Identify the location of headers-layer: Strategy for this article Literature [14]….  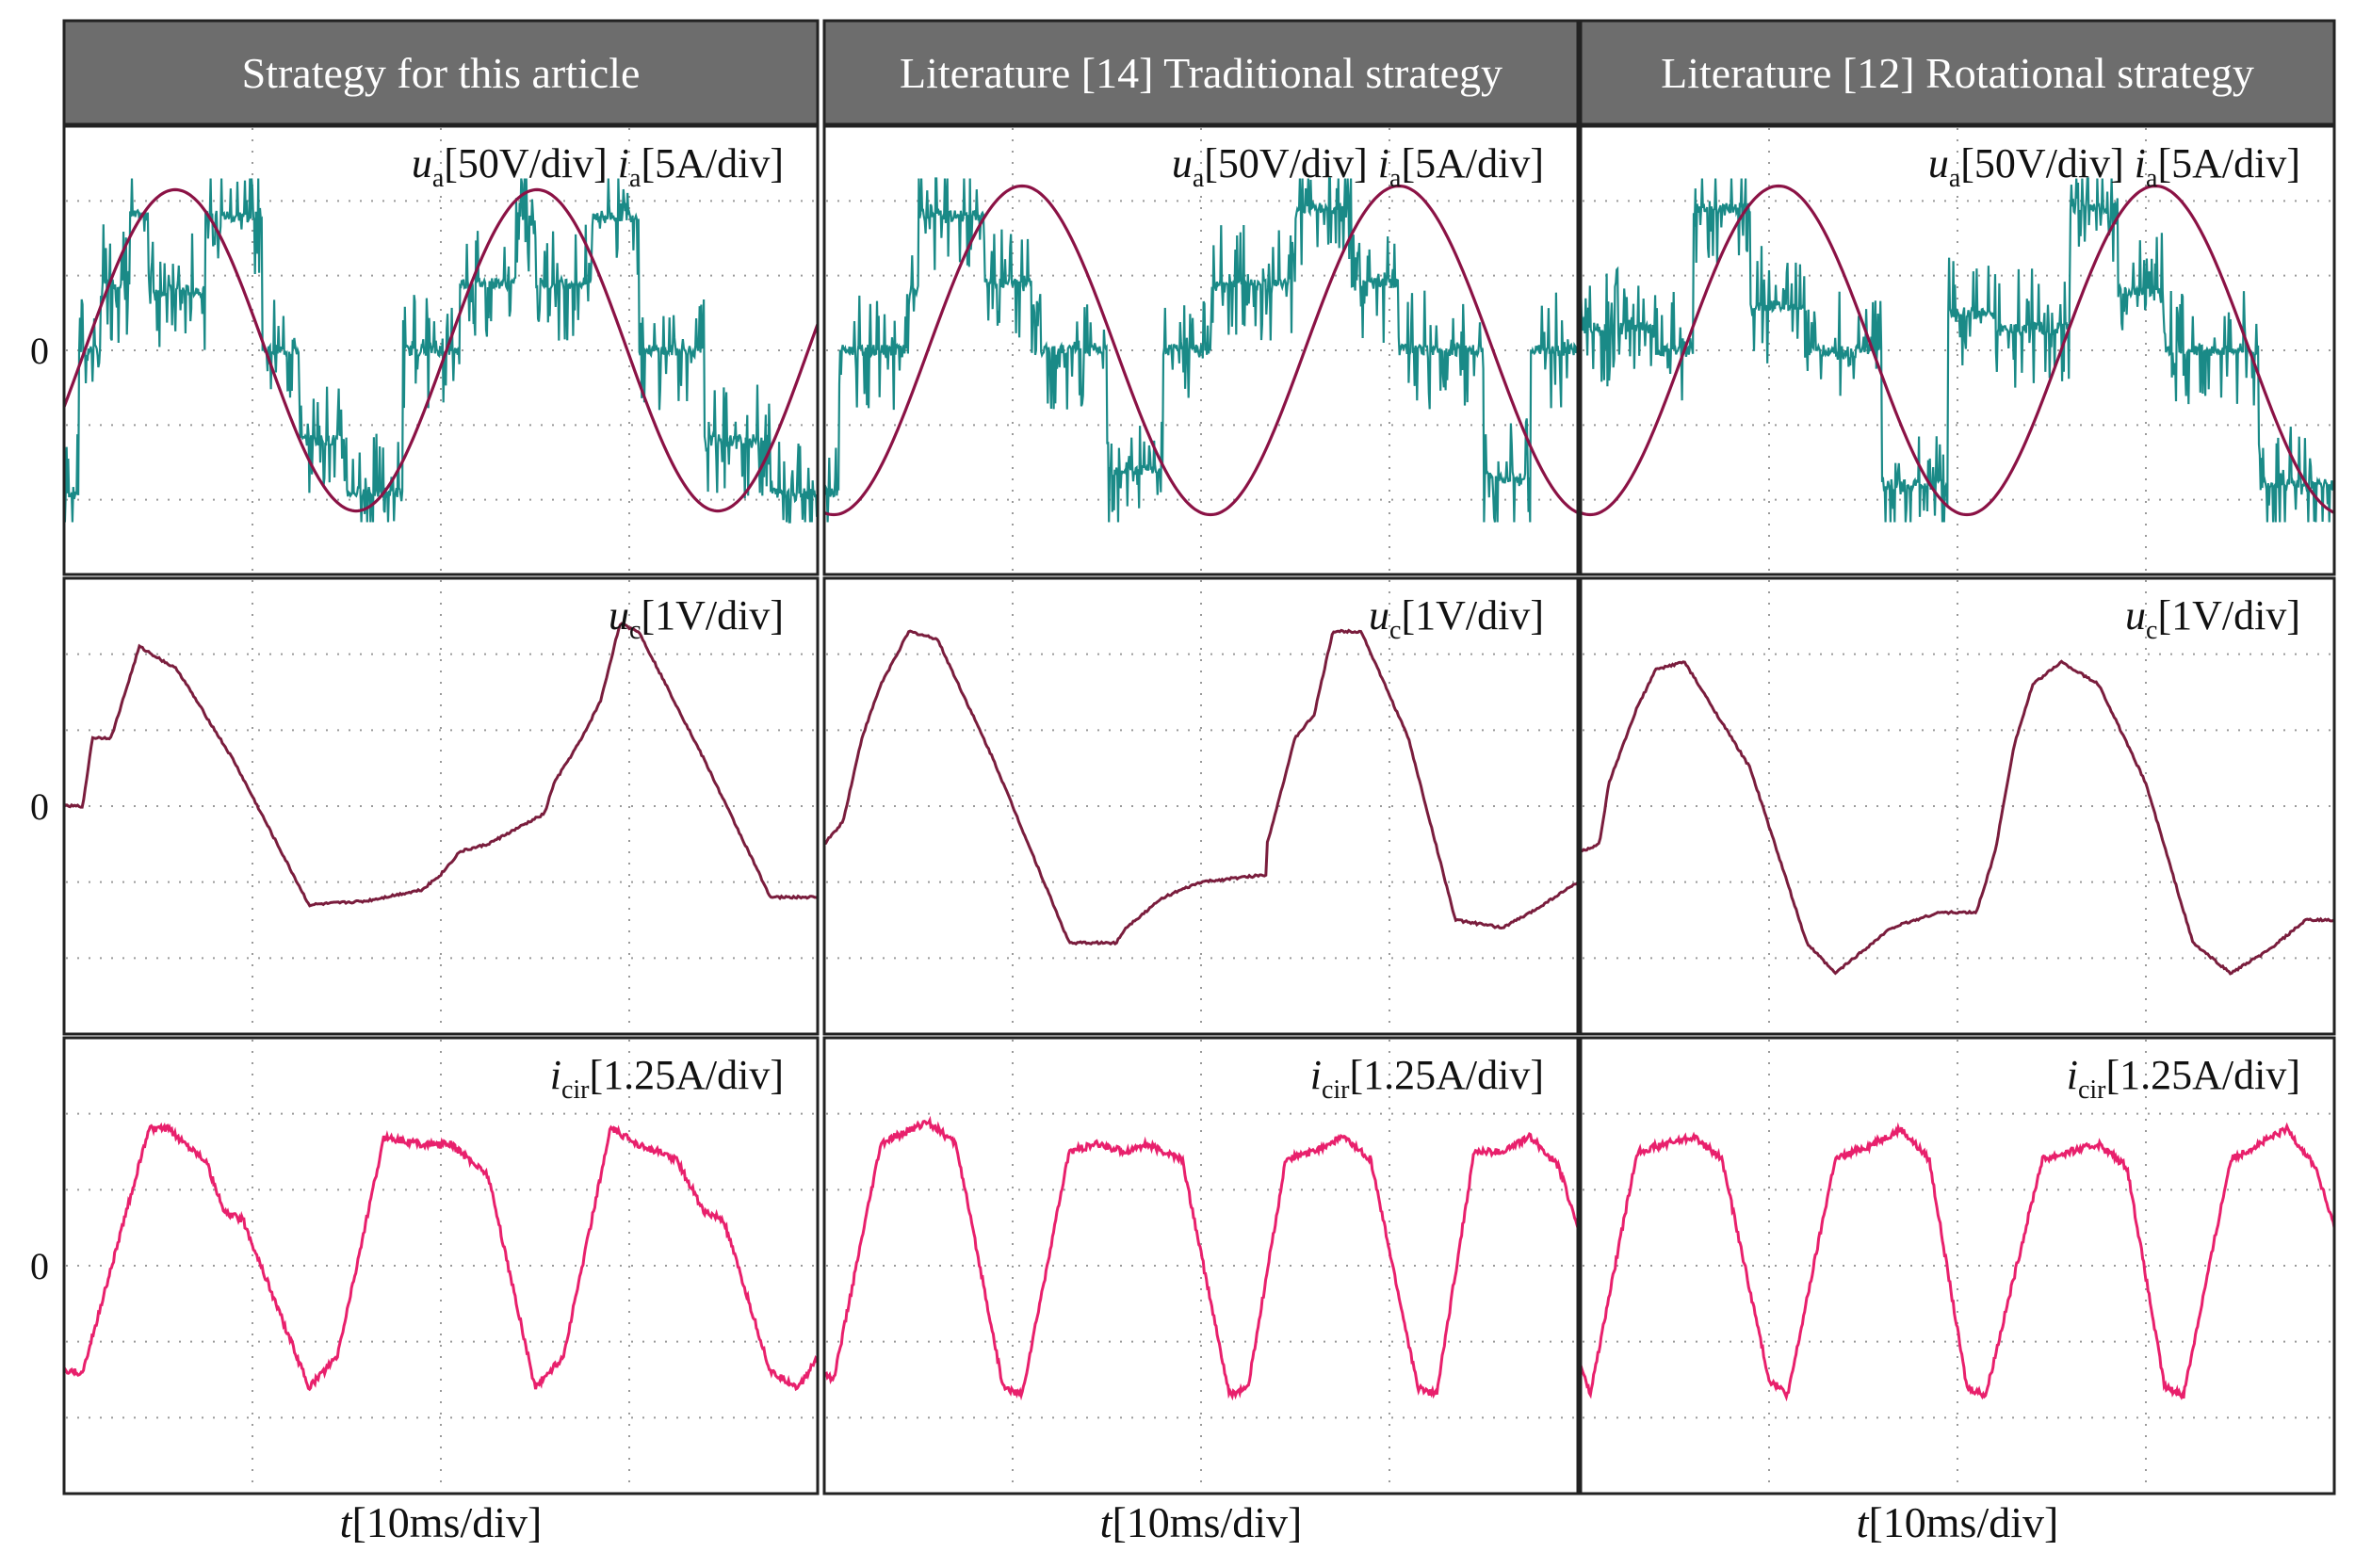
(1199, 72).